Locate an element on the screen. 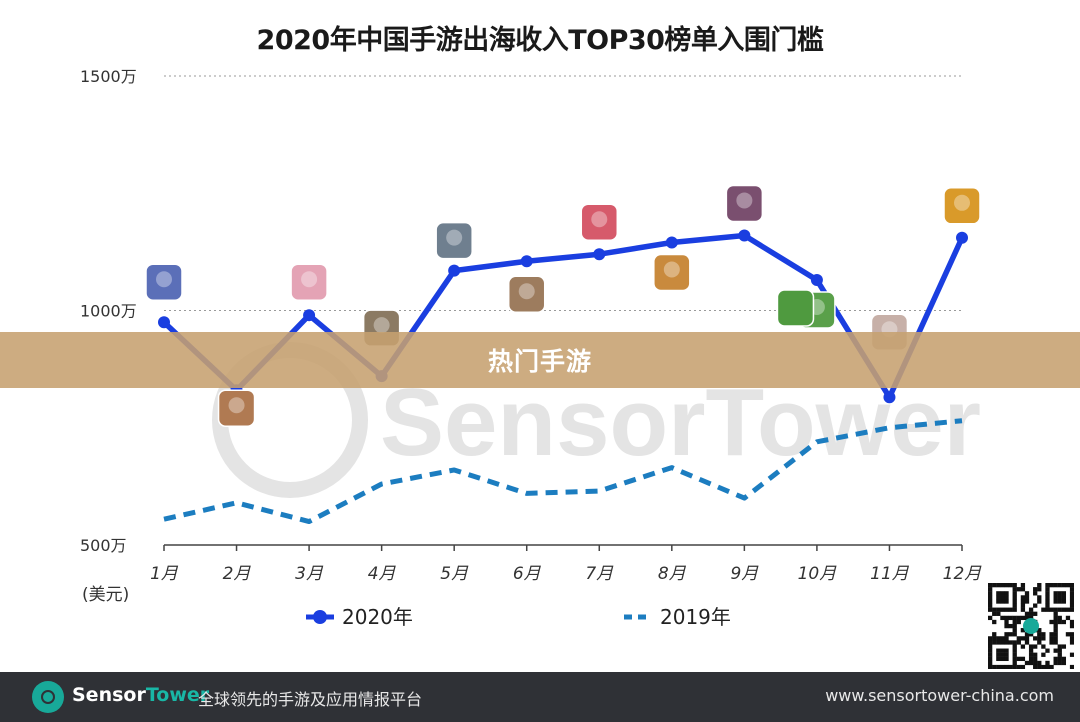 Image resolution: width=1080 pixels, height=722 pixels. footer-tagline: 全球领先的手游及应用情报平台 is located at coordinates (310, 699).